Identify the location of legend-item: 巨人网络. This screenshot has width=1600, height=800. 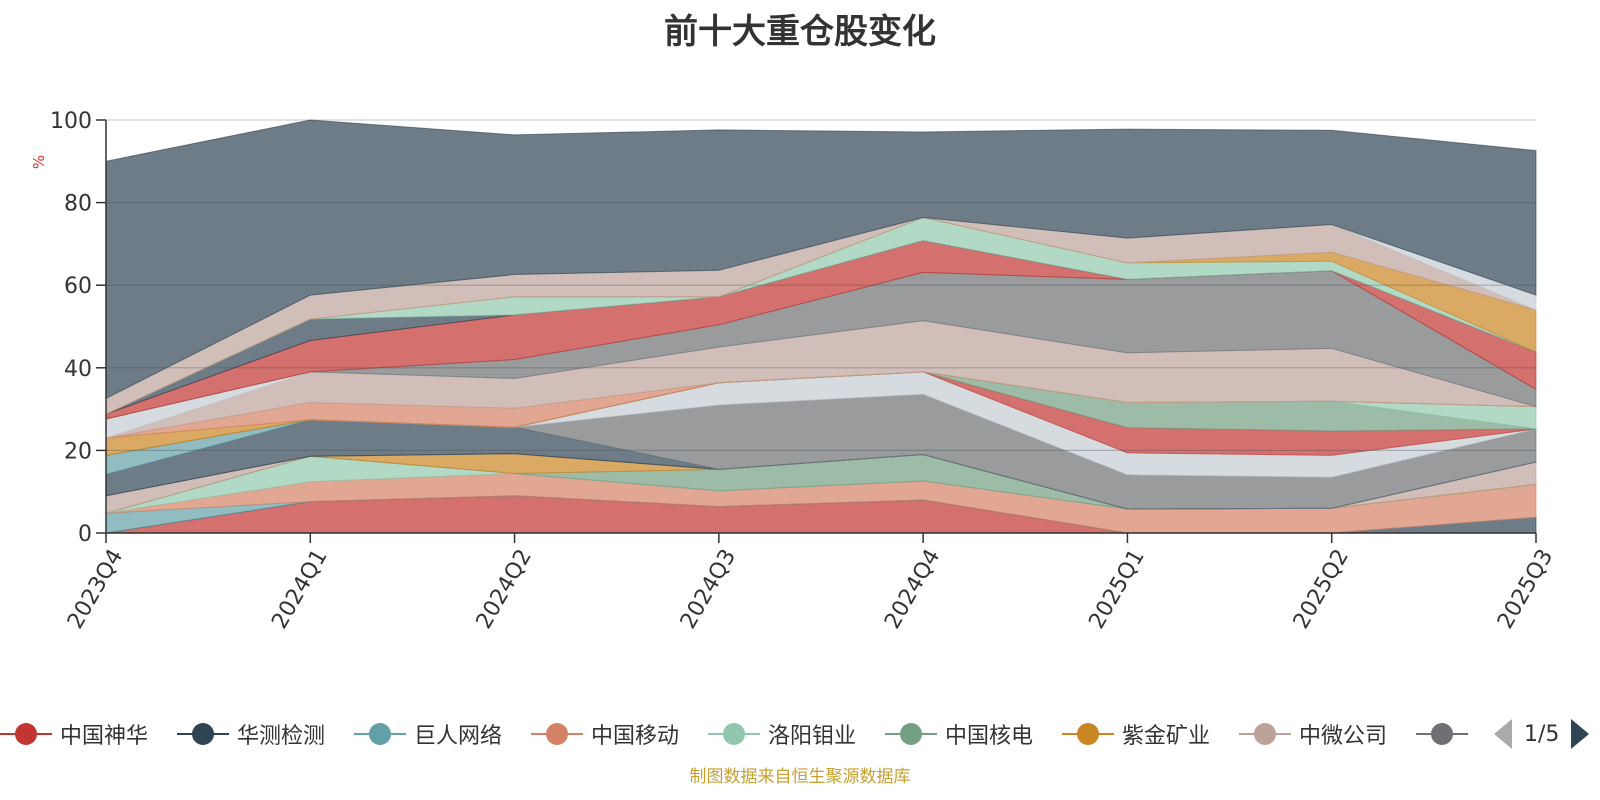
(428, 734).